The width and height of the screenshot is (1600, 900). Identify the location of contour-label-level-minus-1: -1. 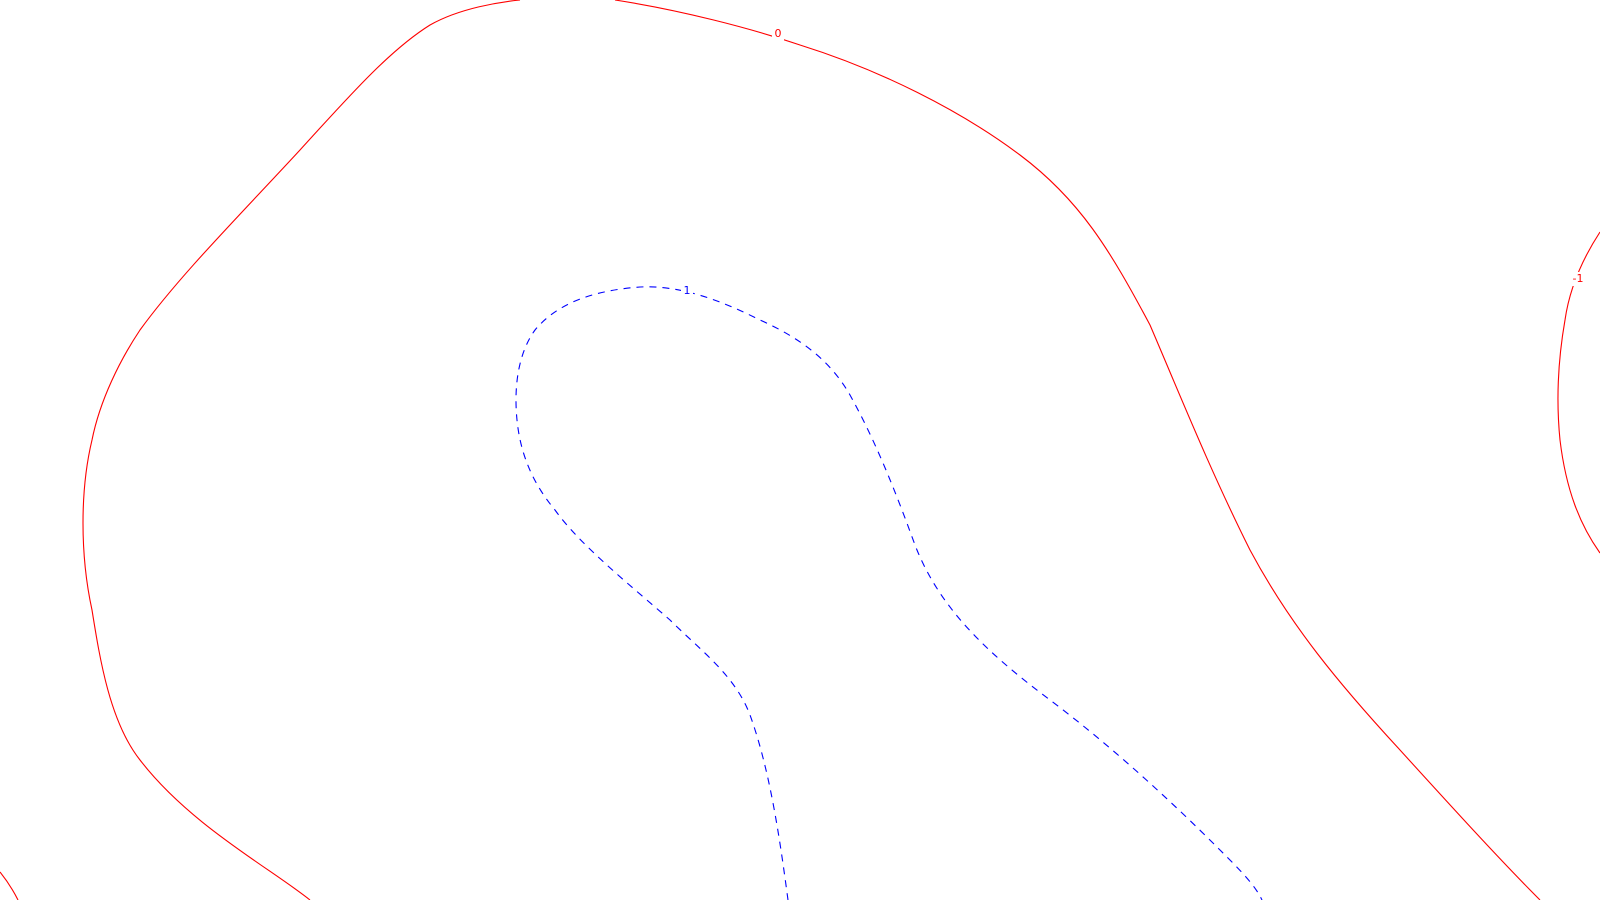
(1578, 278).